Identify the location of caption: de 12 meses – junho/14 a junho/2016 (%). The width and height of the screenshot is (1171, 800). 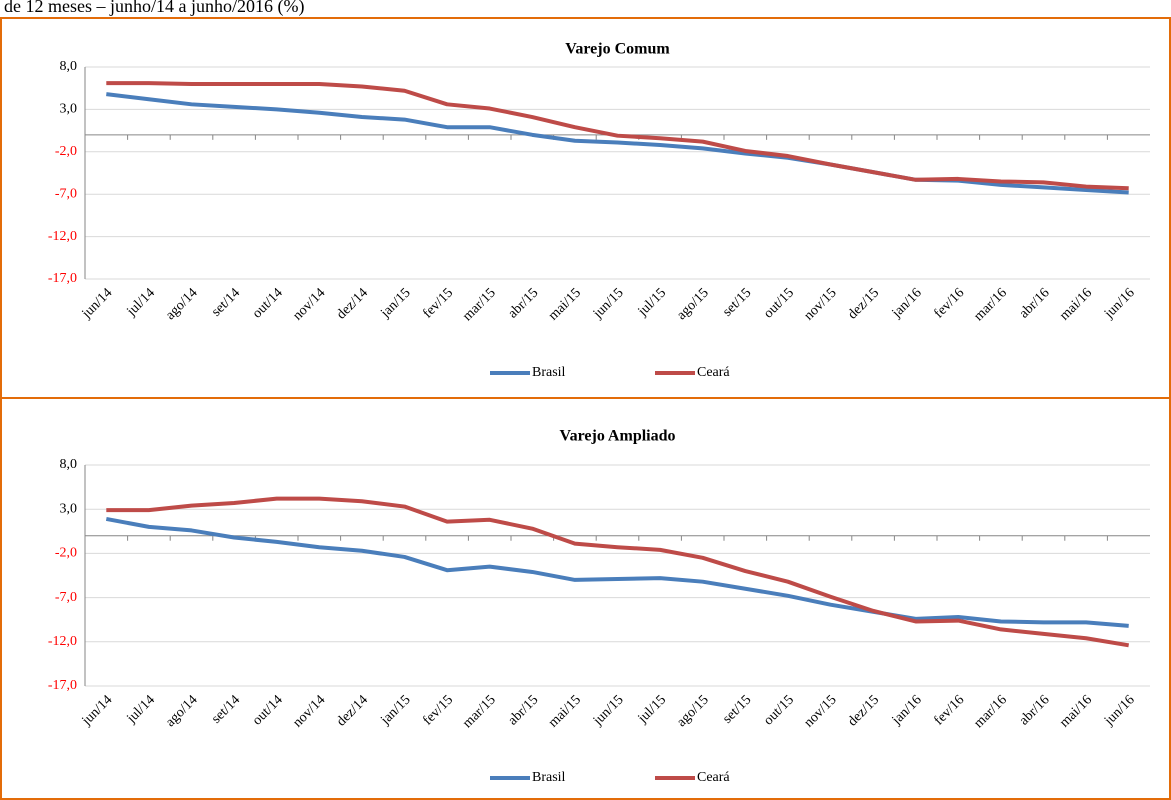
(154, 8).